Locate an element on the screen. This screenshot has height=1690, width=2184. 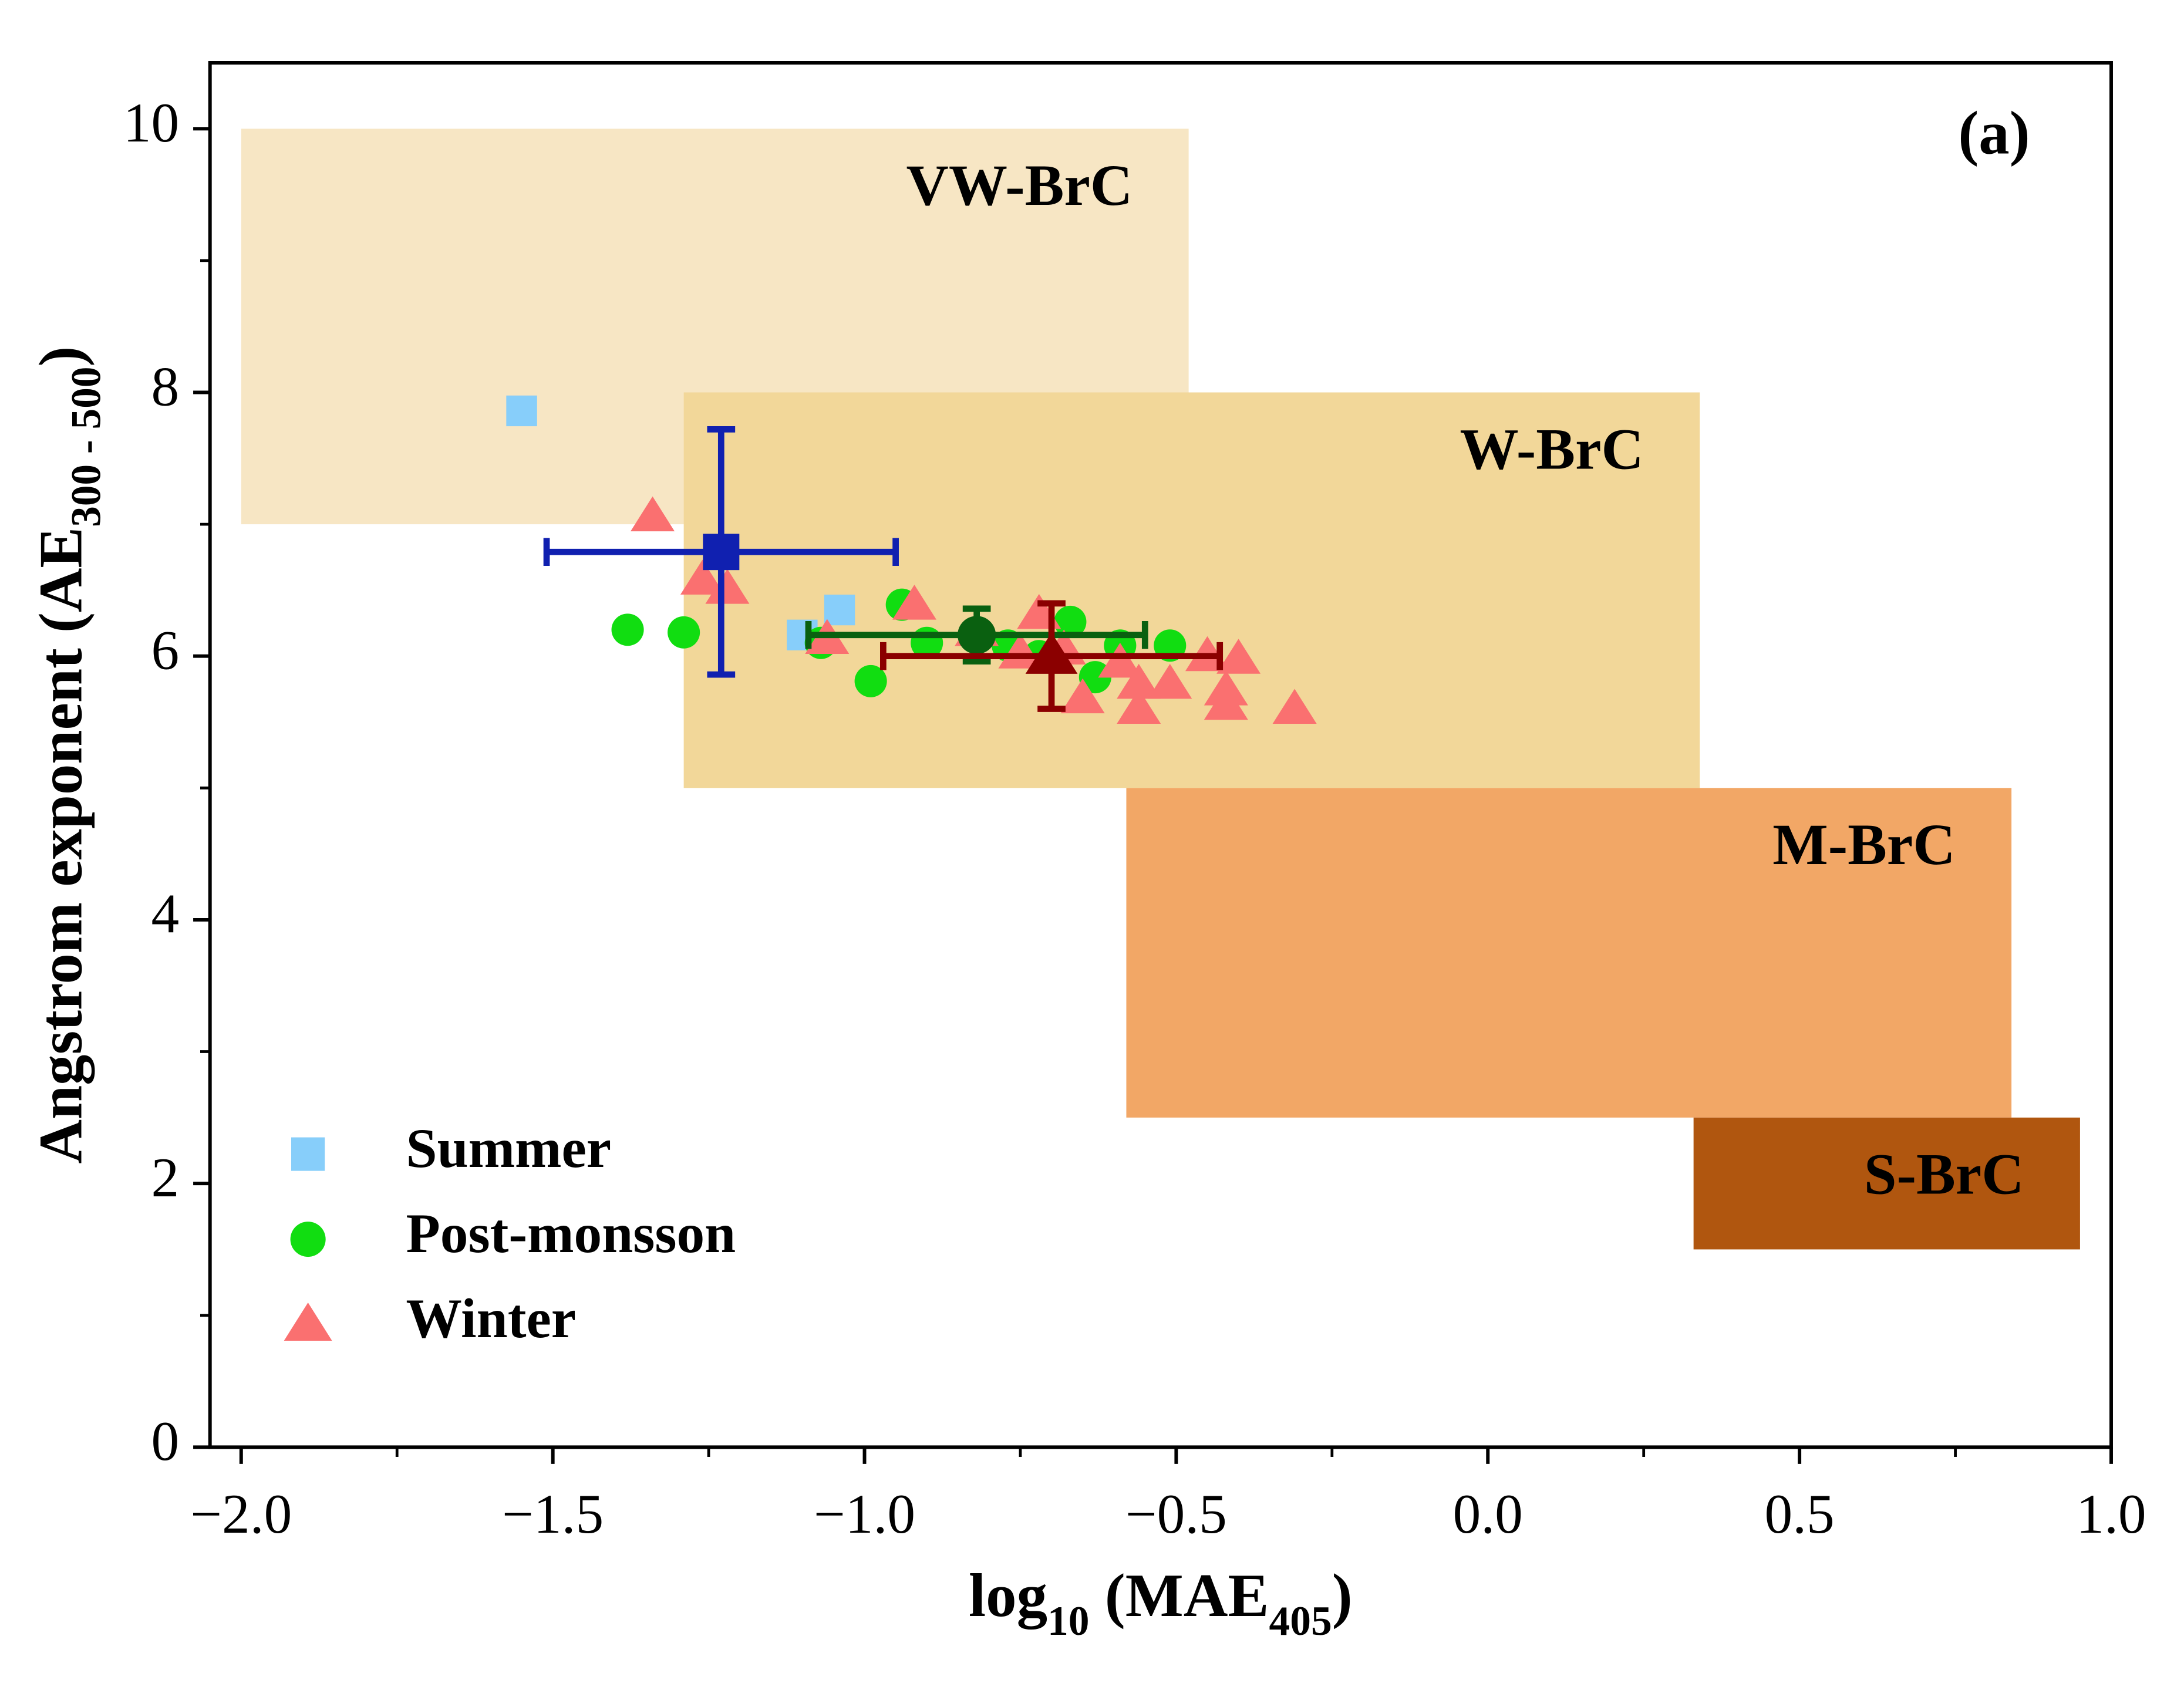
x-tick-label: −1.0 is located at coordinates (864, 1514).